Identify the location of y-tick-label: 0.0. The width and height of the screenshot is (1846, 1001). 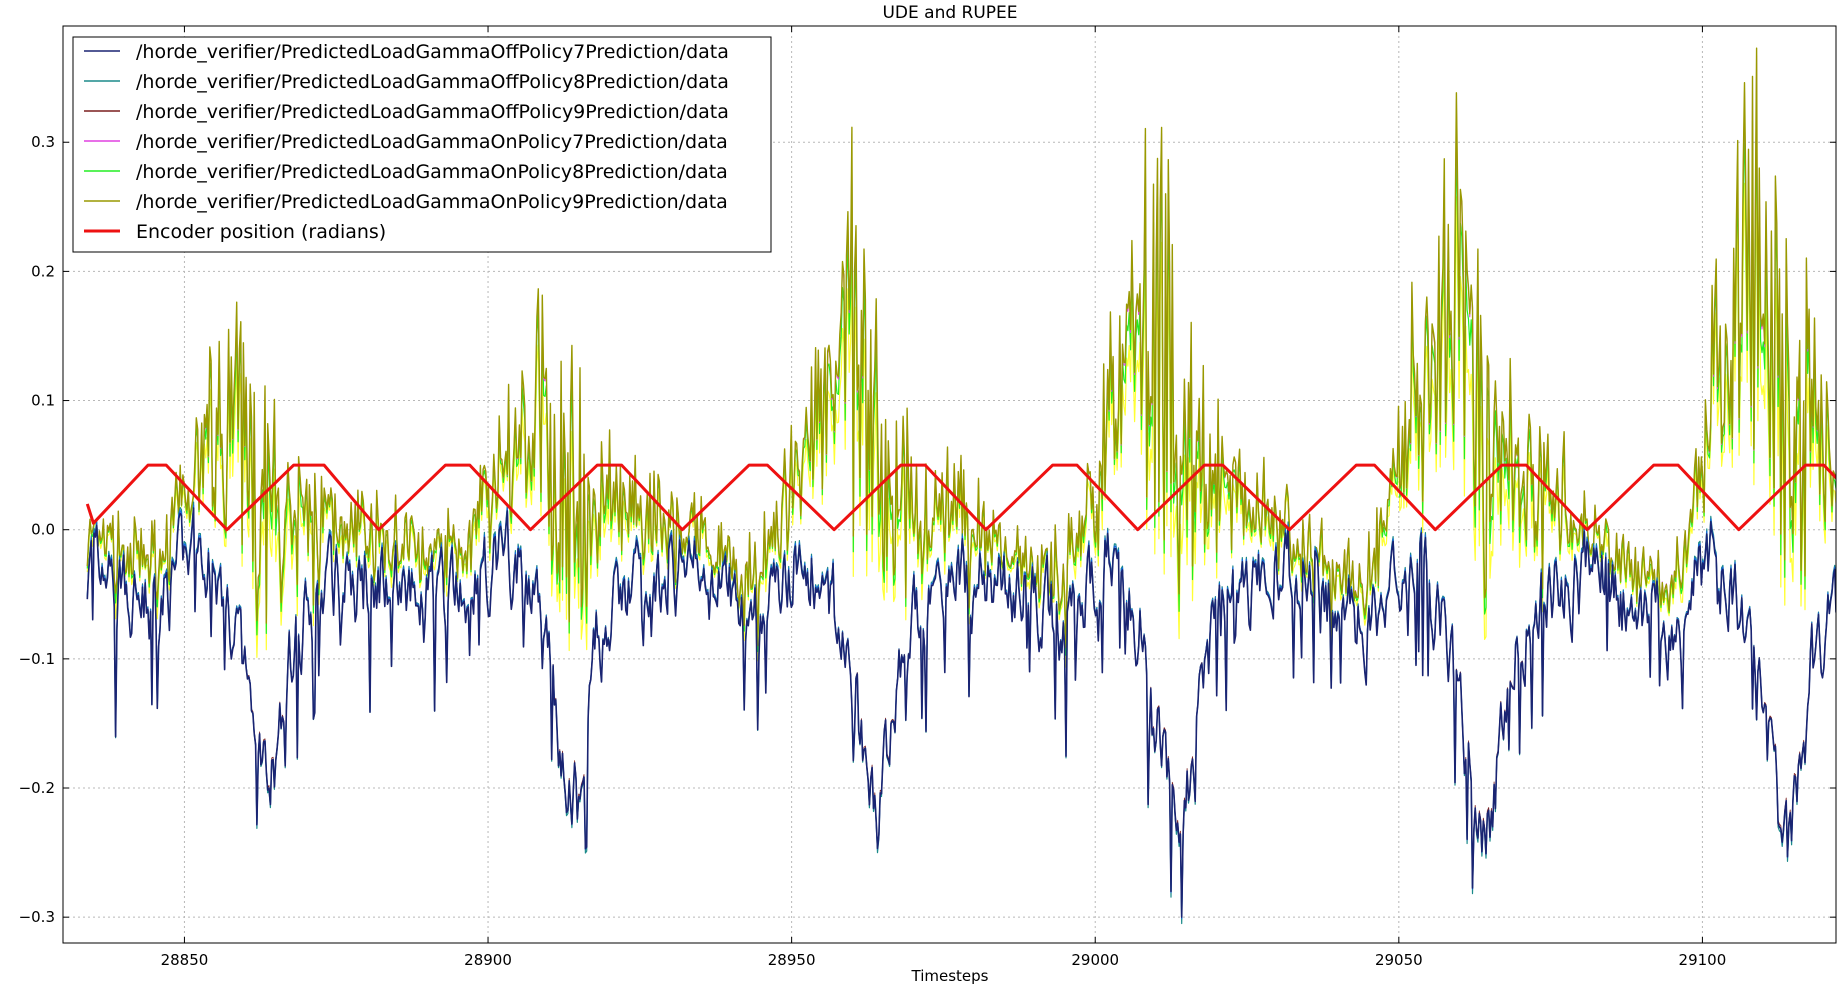
(43, 530).